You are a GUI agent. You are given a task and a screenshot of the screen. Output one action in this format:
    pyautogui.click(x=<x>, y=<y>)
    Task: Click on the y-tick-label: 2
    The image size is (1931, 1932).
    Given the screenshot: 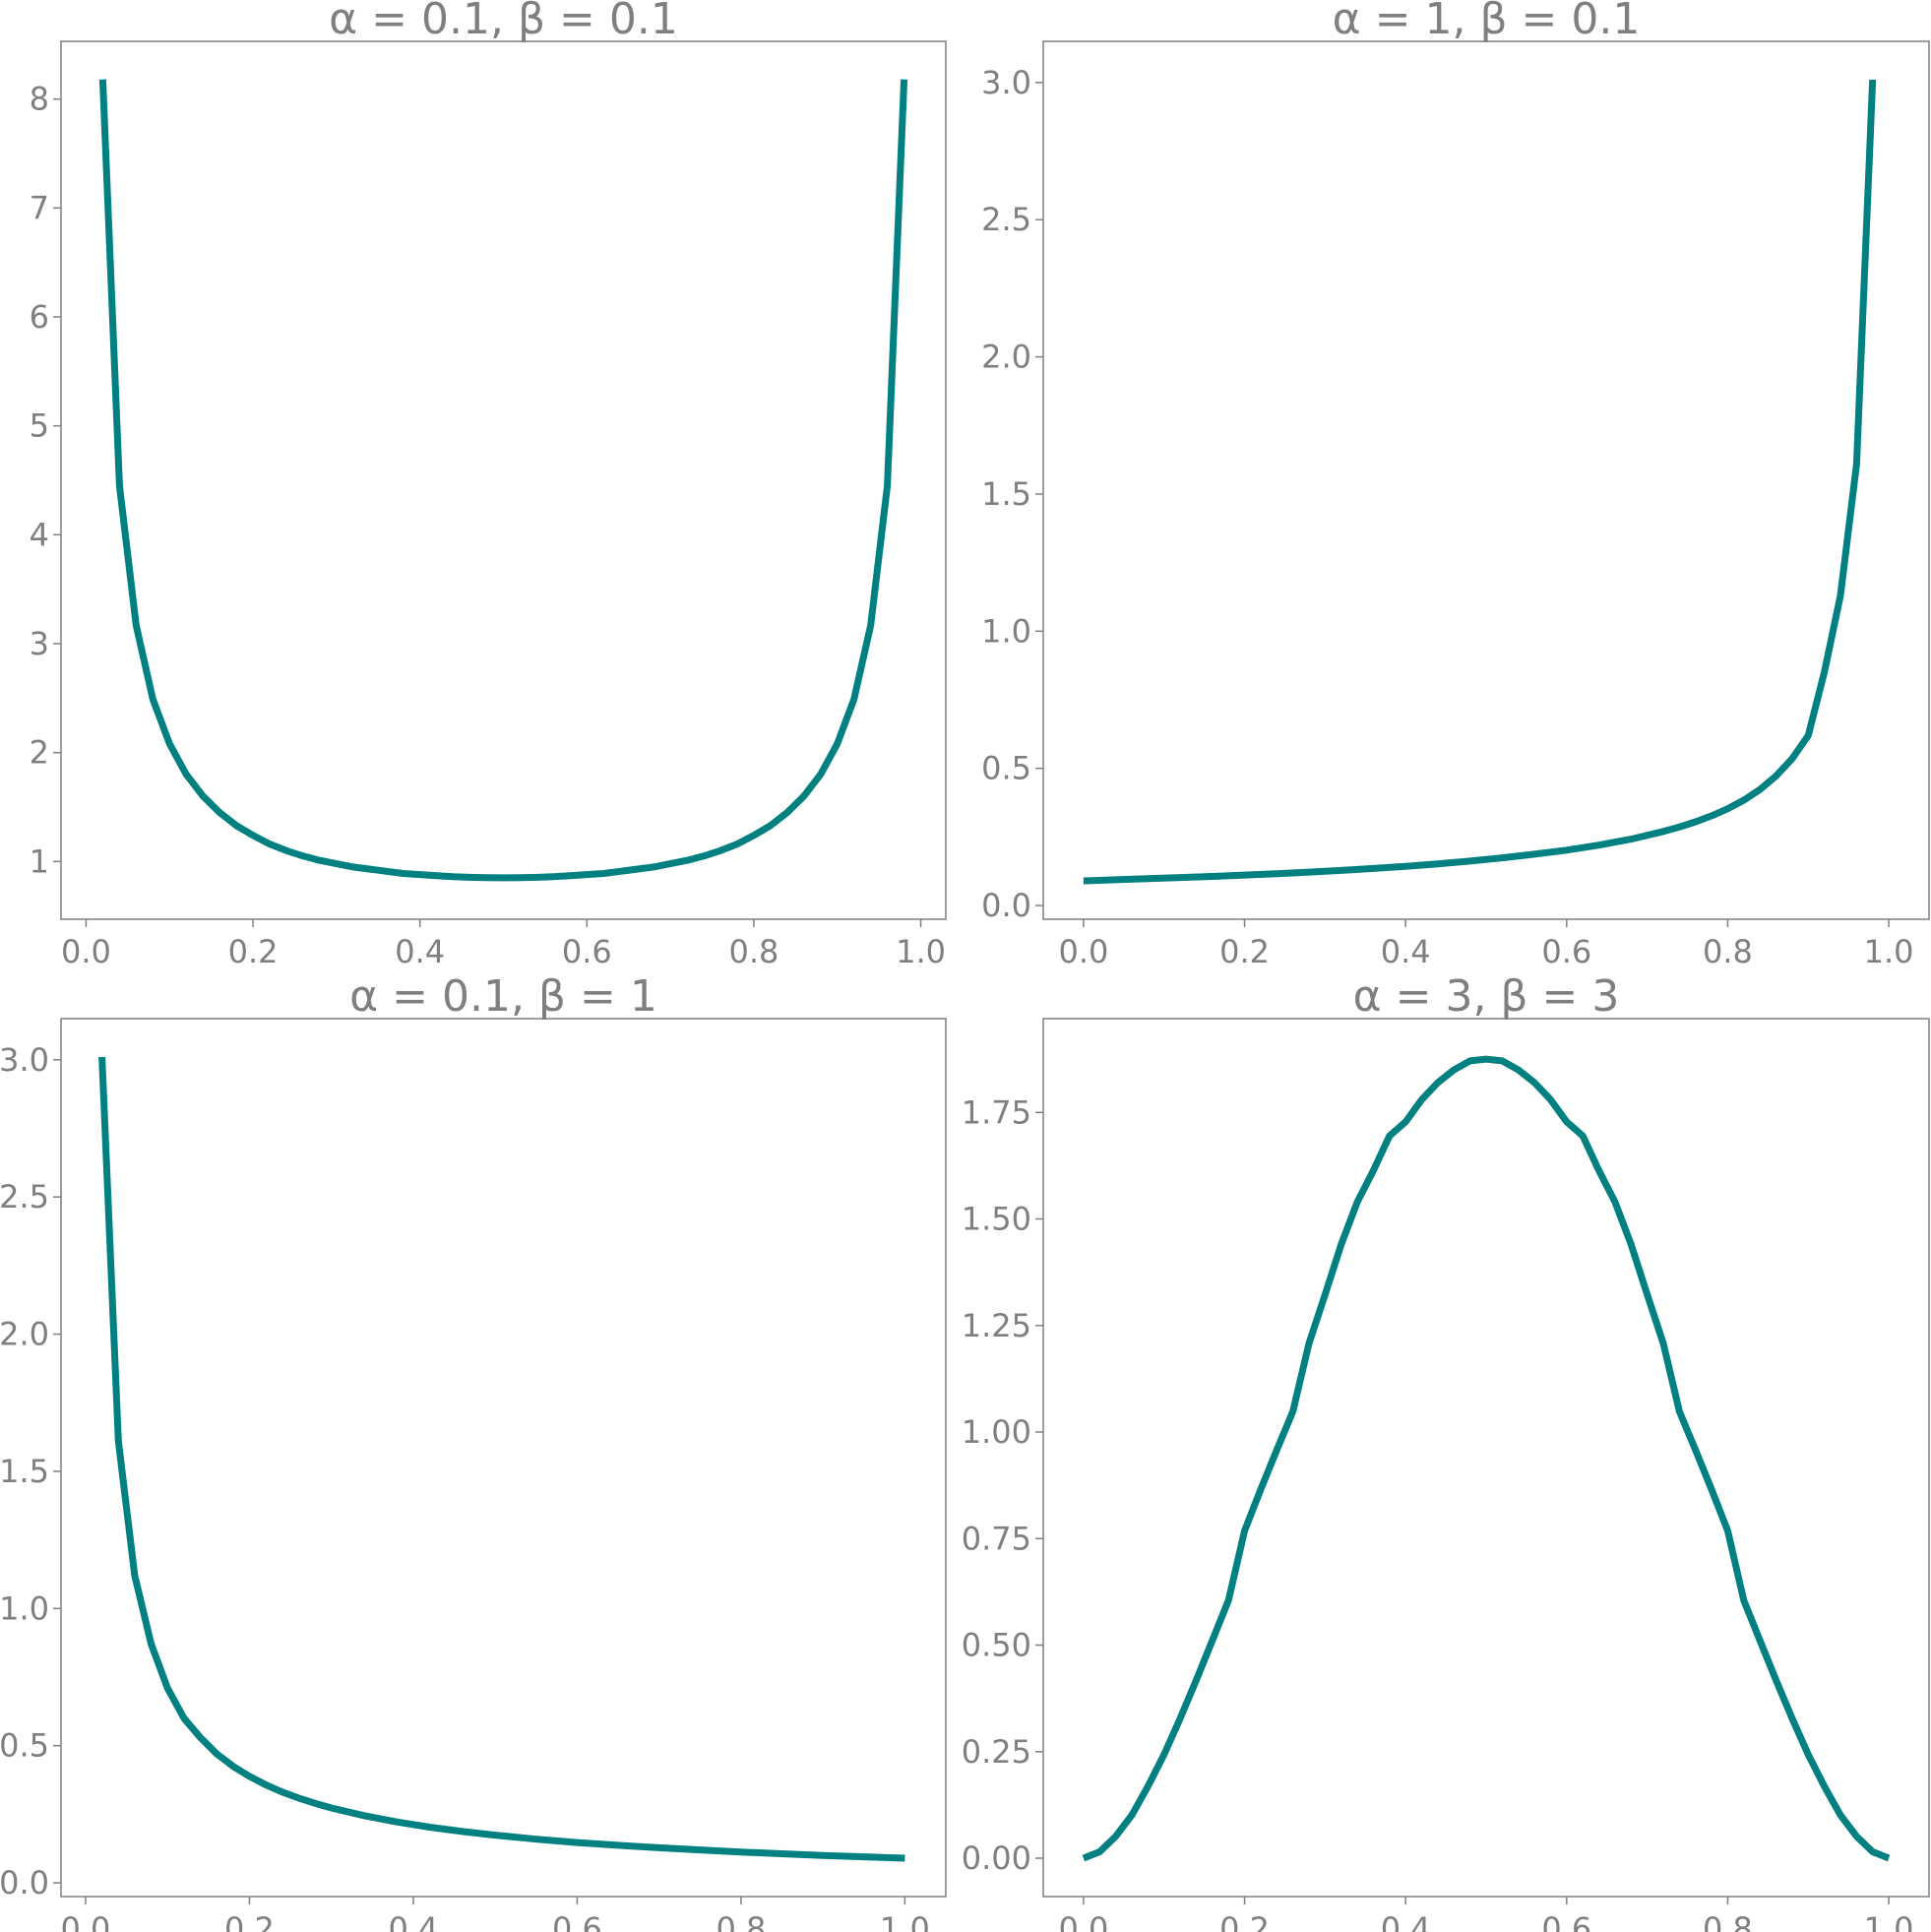 What is the action you would take?
    pyautogui.click(x=39, y=753)
    